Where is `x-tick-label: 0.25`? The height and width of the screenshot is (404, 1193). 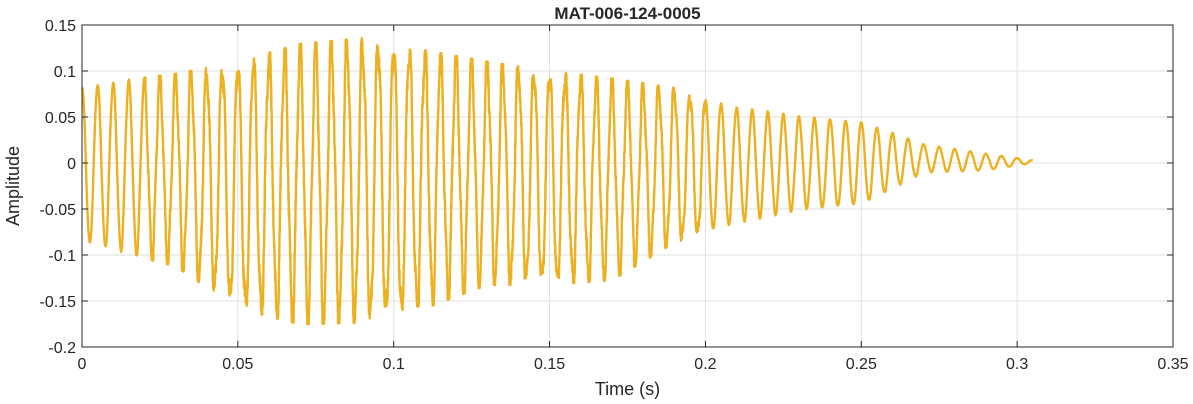
x-tick-label: 0.25 is located at coordinates (861, 364).